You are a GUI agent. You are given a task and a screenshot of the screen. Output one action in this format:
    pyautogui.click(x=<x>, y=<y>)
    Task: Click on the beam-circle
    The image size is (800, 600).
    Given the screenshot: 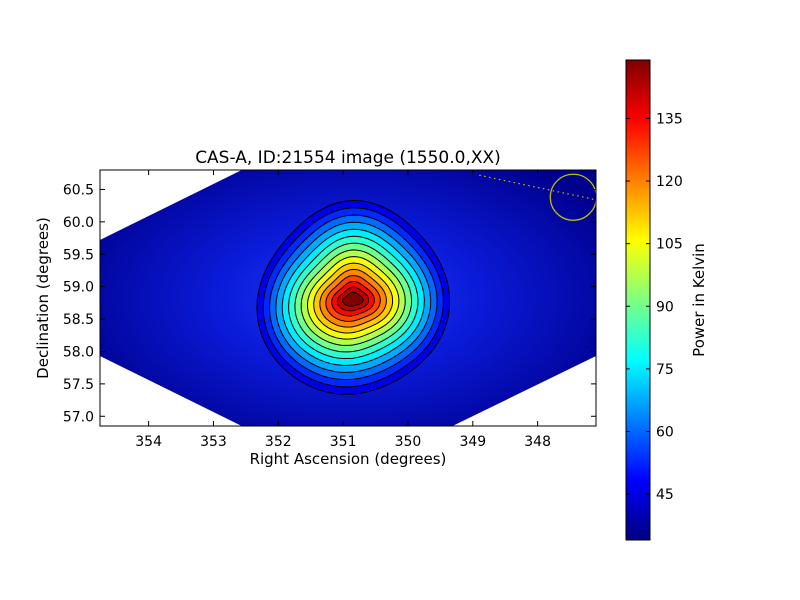 What is the action you would take?
    pyautogui.click(x=572, y=197)
    